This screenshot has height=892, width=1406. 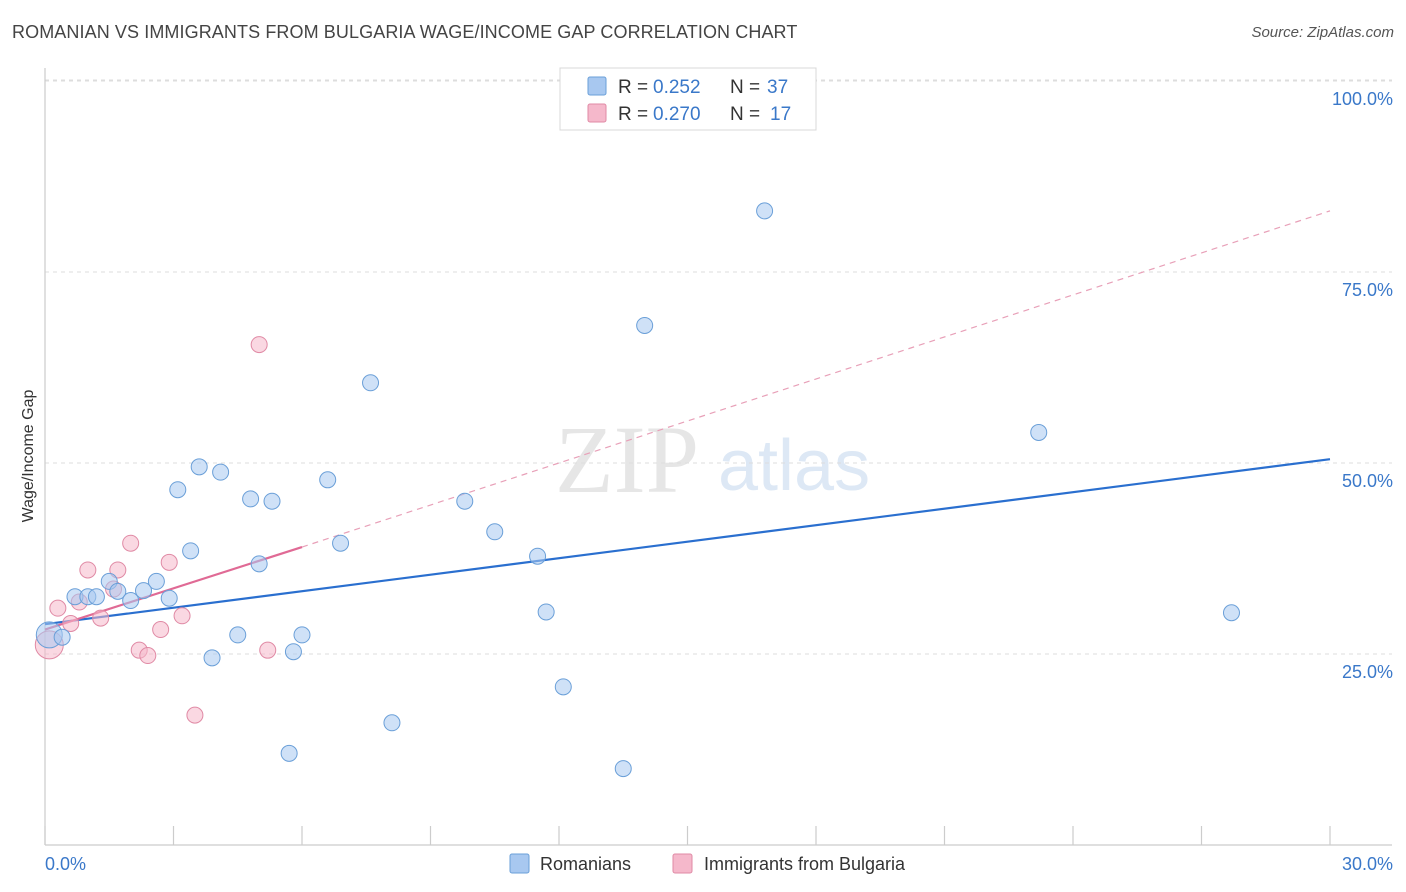 I want to click on bottom-legend-swatch-romanians, so click(x=519, y=863).